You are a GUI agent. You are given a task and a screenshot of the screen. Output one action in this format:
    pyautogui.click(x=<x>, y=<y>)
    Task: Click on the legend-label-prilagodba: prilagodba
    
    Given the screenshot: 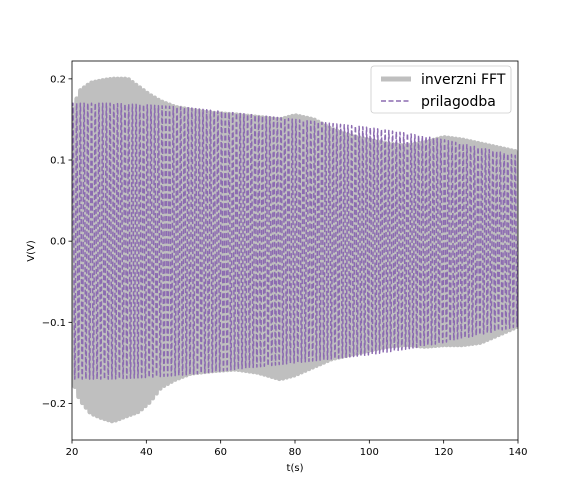 What is the action you would take?
    pyautogui.click(x=458, y=102)
    